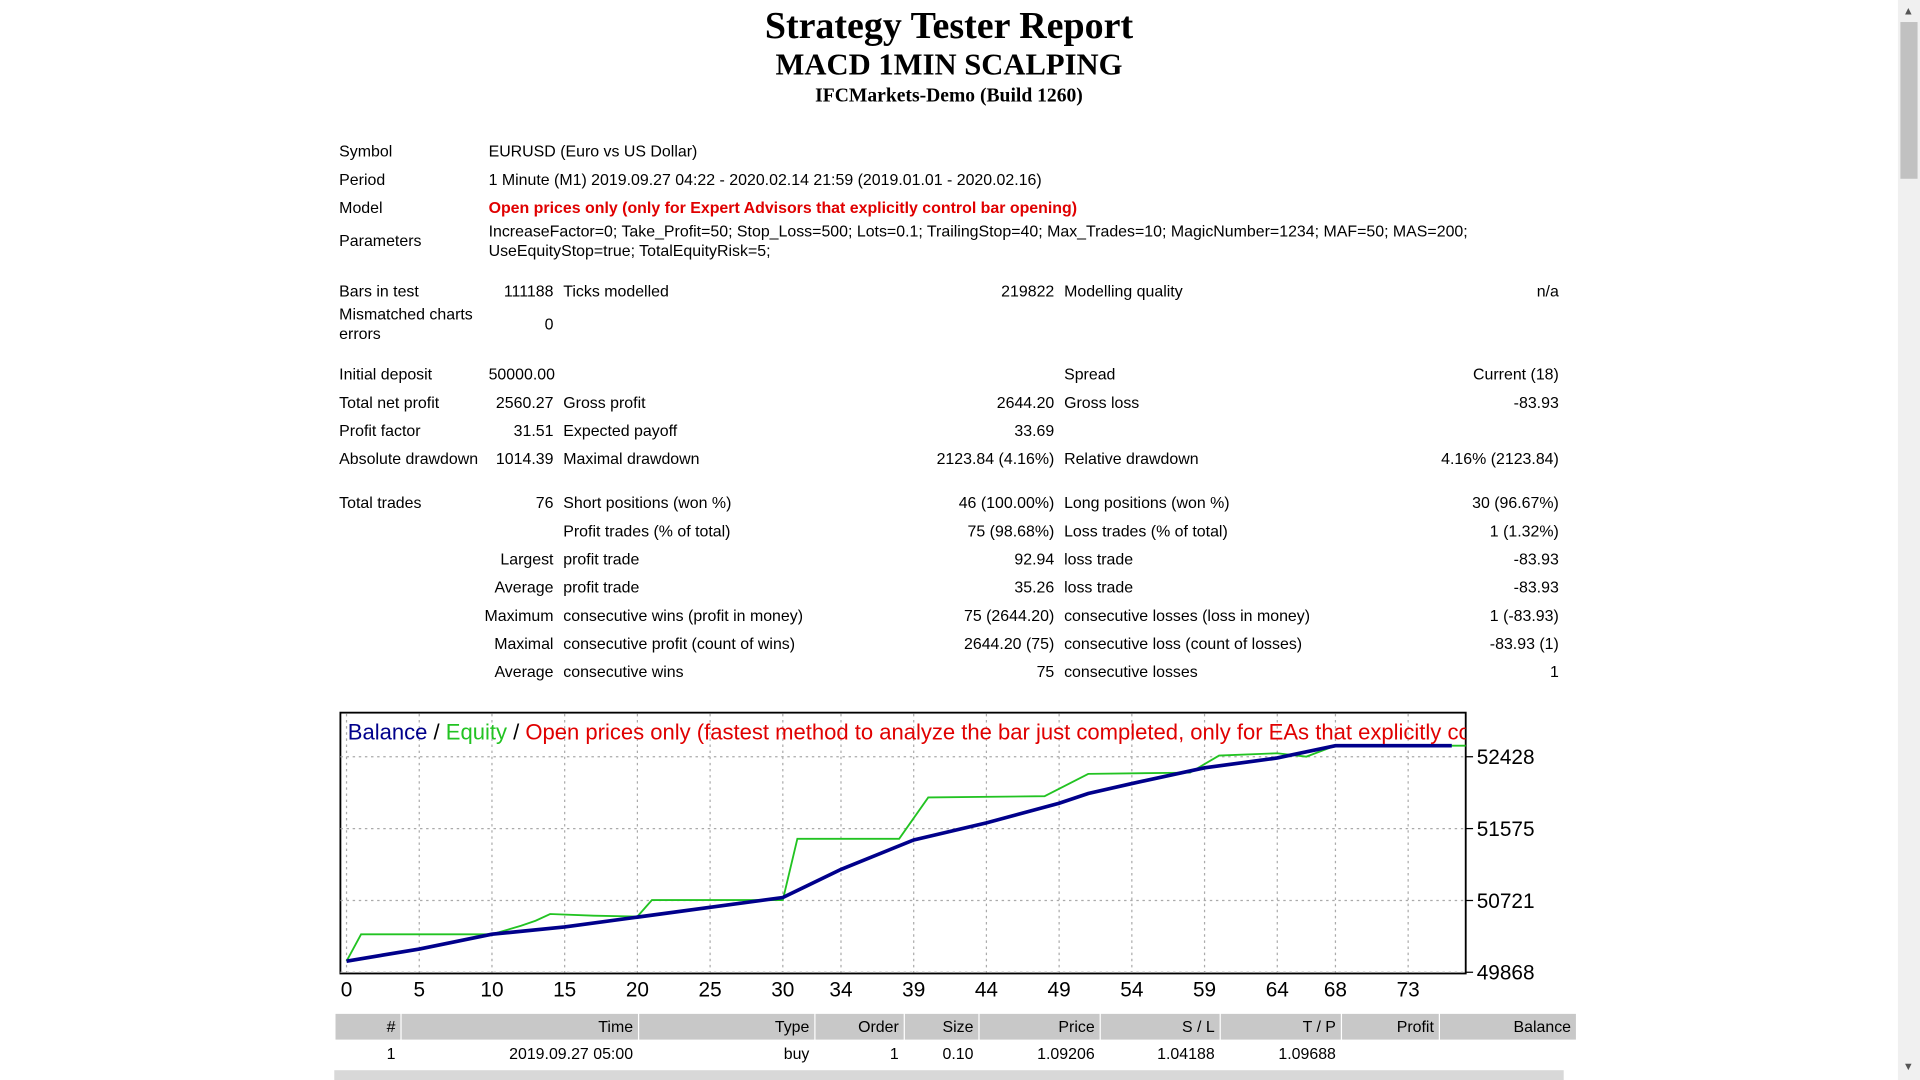  What do you see at coordinates (1909, 100) in the screenshot?
I see `scroll-thumb` at bounding box center [1909, 100].